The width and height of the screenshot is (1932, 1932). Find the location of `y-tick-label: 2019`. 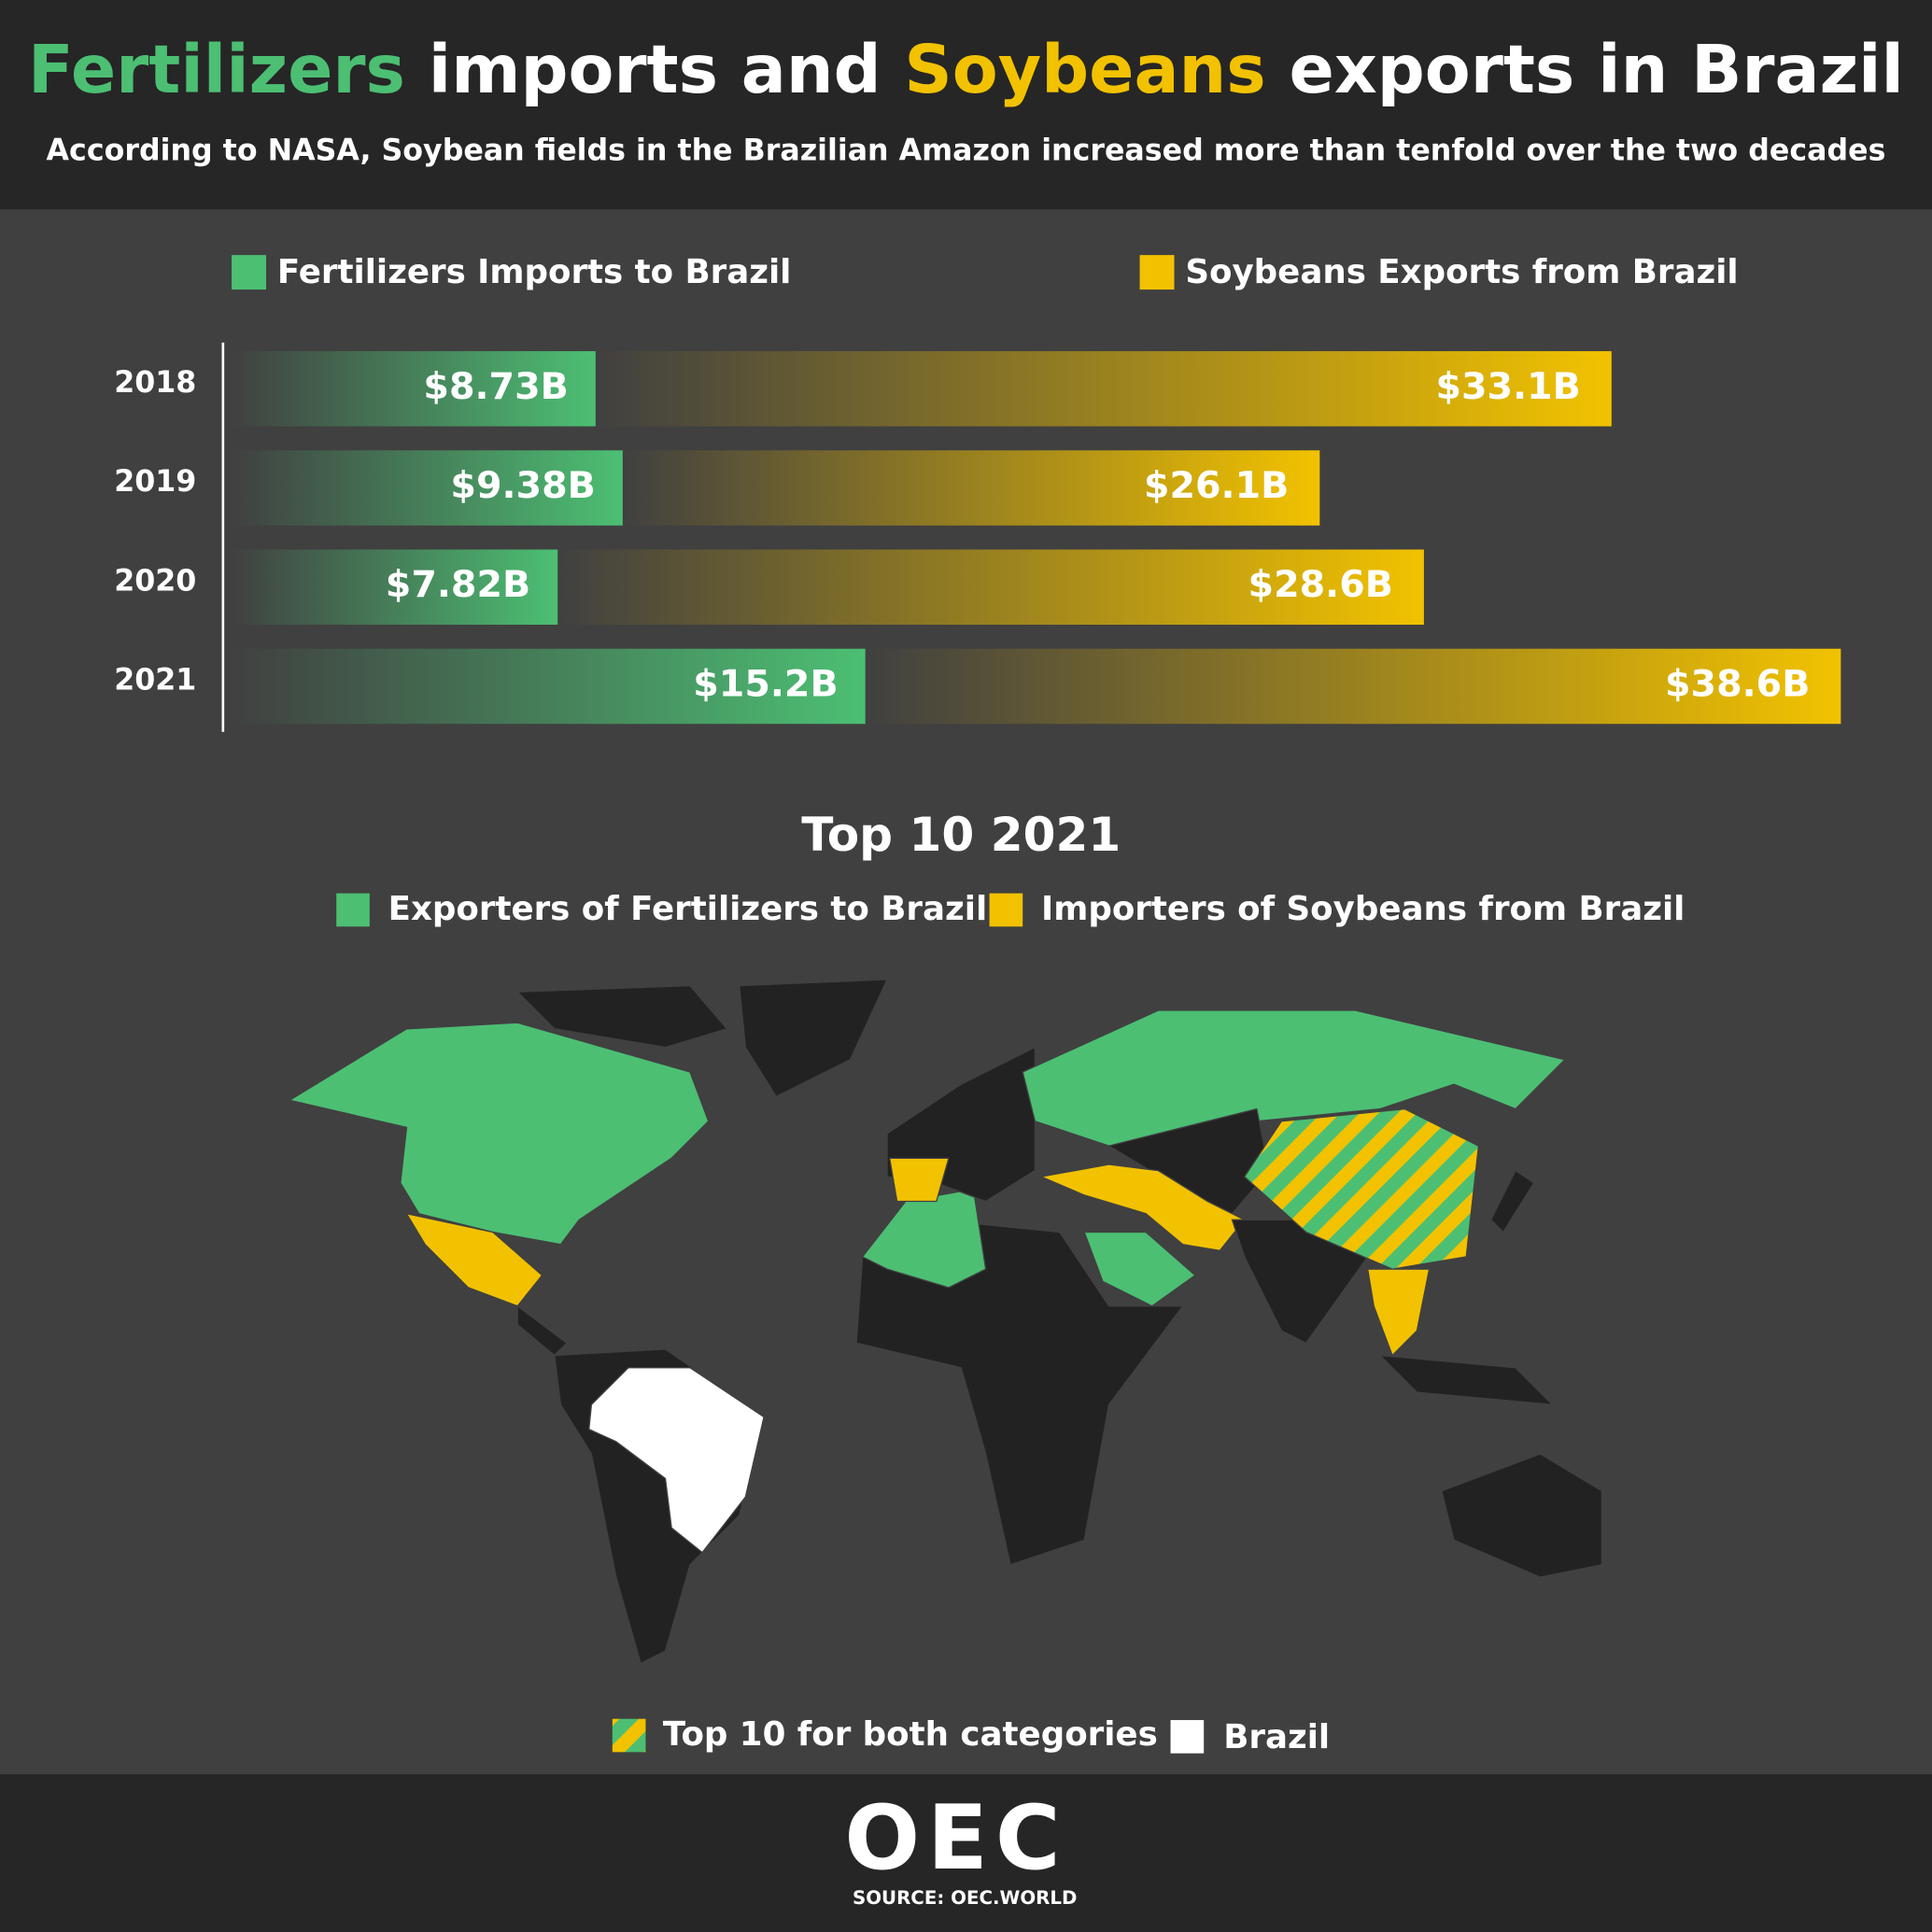

y-tick-label: 2019 is located at coordinates (155, 482).